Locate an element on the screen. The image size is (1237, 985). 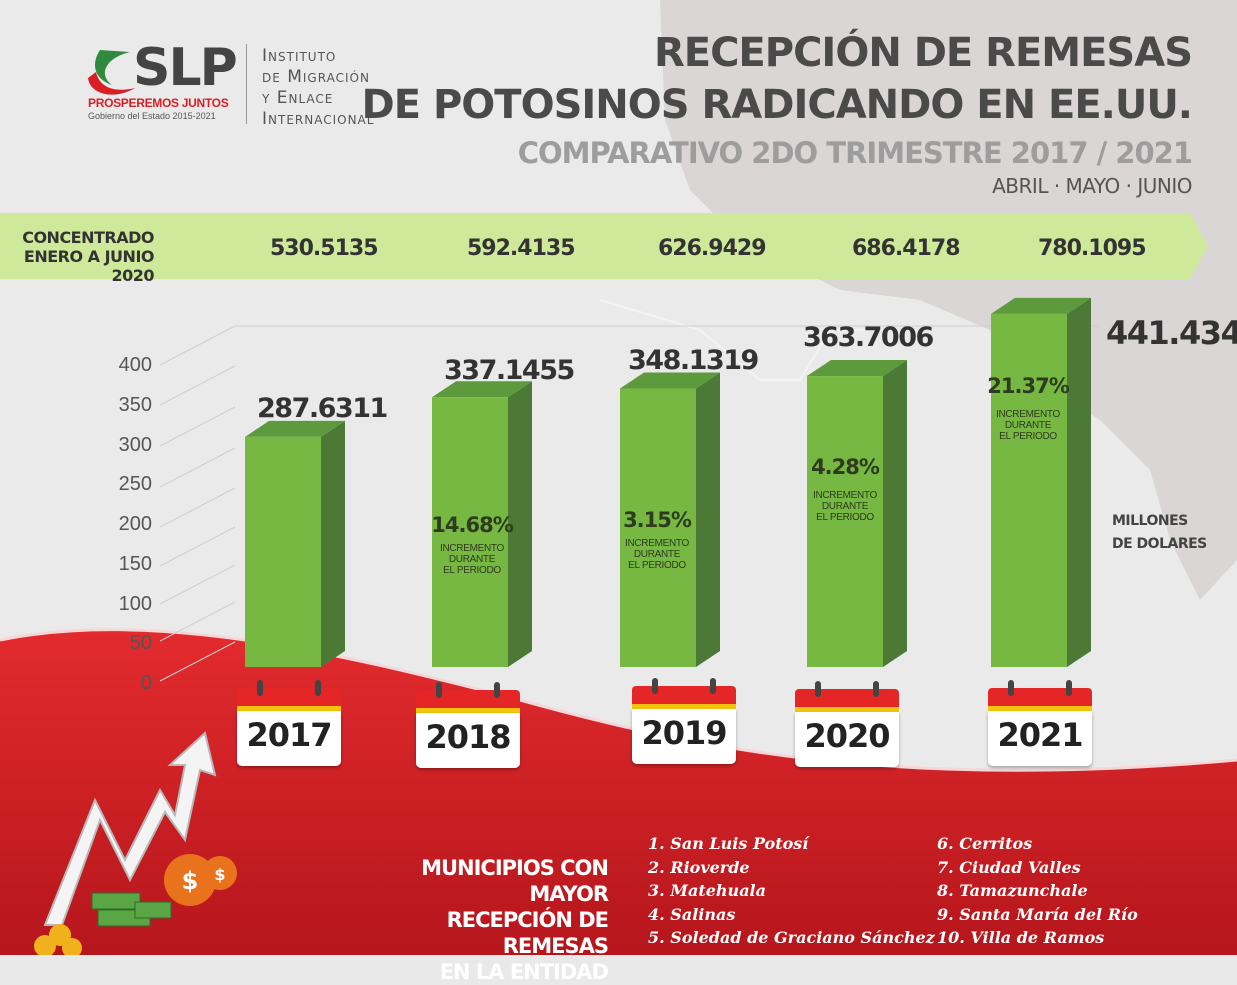
institute-line: de Migración is located at coordinates (316, 77).